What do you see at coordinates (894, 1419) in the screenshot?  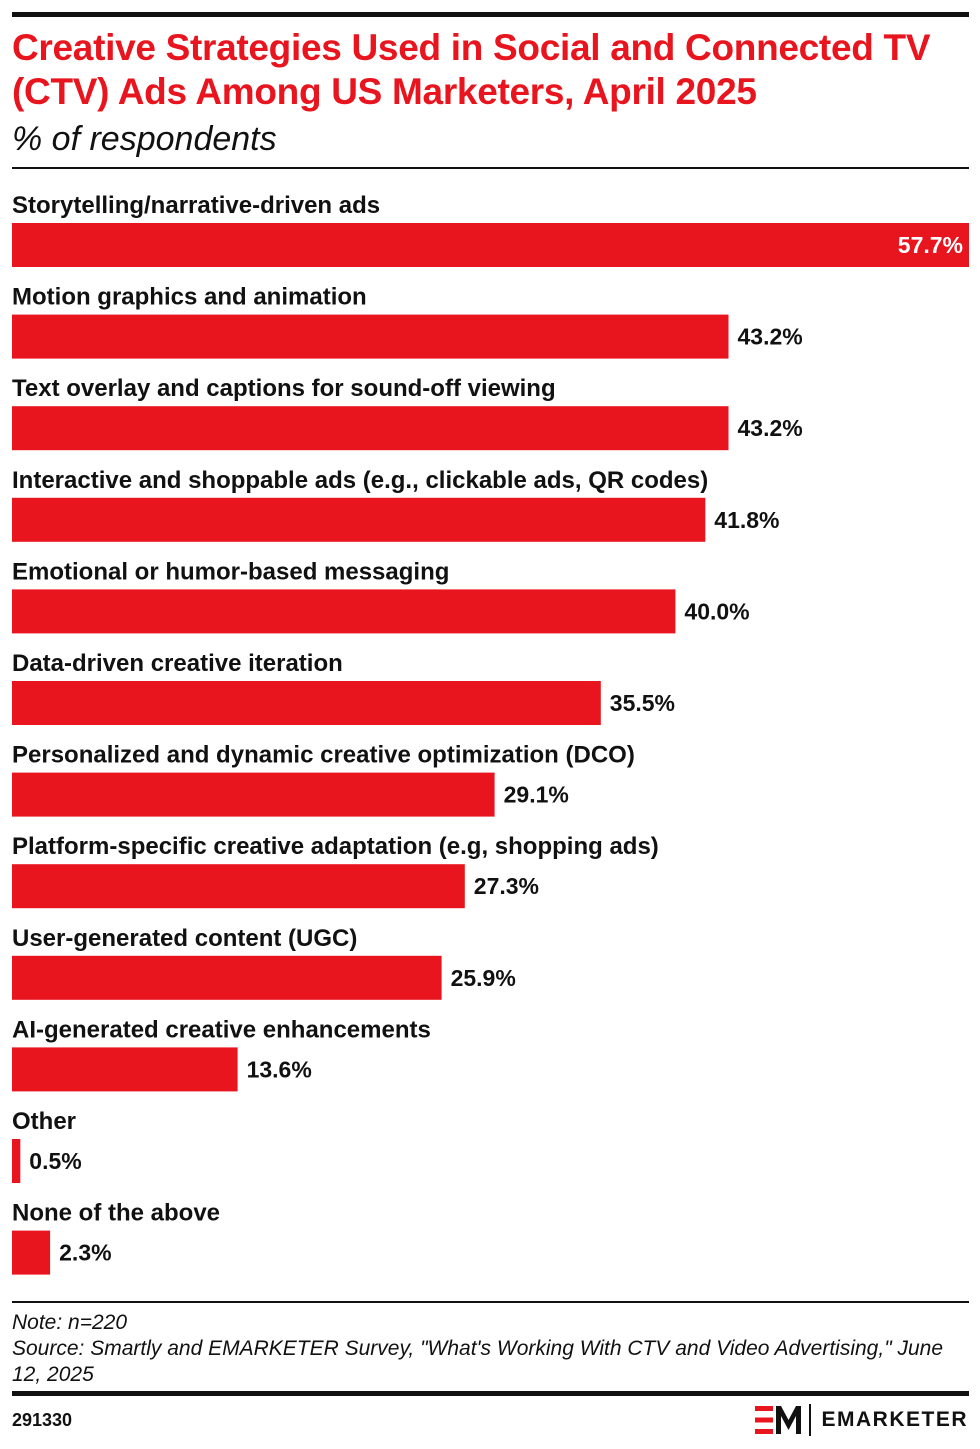 I see `brand-name: EMARKETER` at bounding box center [894, 1419].